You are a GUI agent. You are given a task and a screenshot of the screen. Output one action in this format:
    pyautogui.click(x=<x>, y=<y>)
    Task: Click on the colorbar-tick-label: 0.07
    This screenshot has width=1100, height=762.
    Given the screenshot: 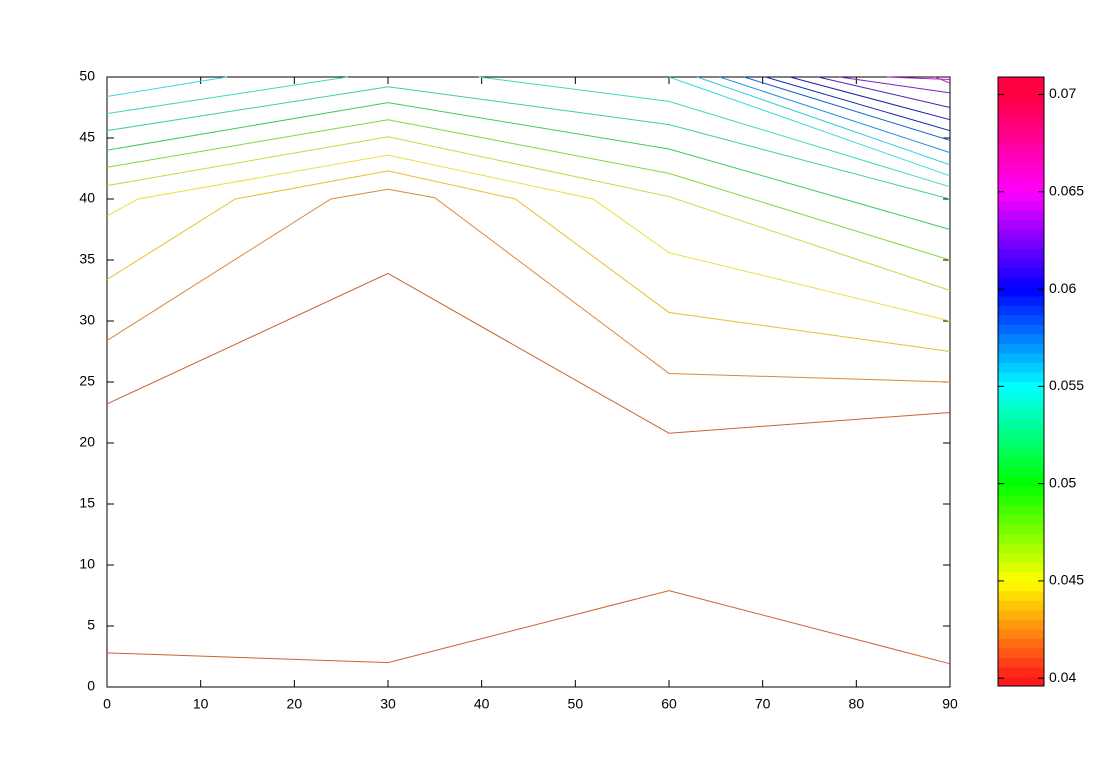 What is the action you would take?
    pyautogui.click(x=1062, y=93)
    